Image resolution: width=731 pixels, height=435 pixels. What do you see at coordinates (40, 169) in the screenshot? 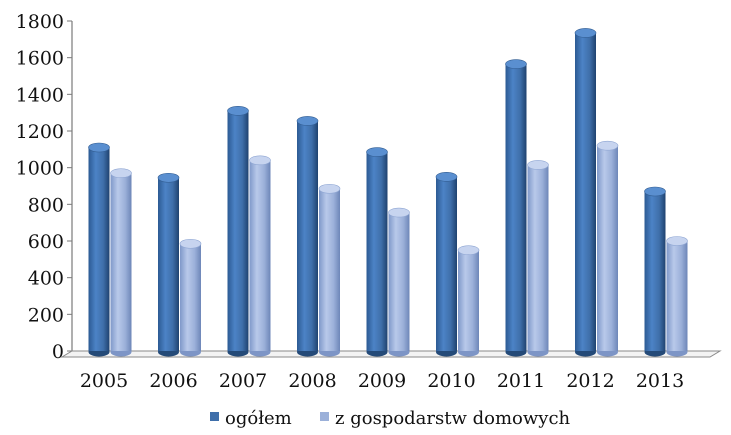
I see `y-tick-label-1000: 1000` at bounding box center [40, 169].